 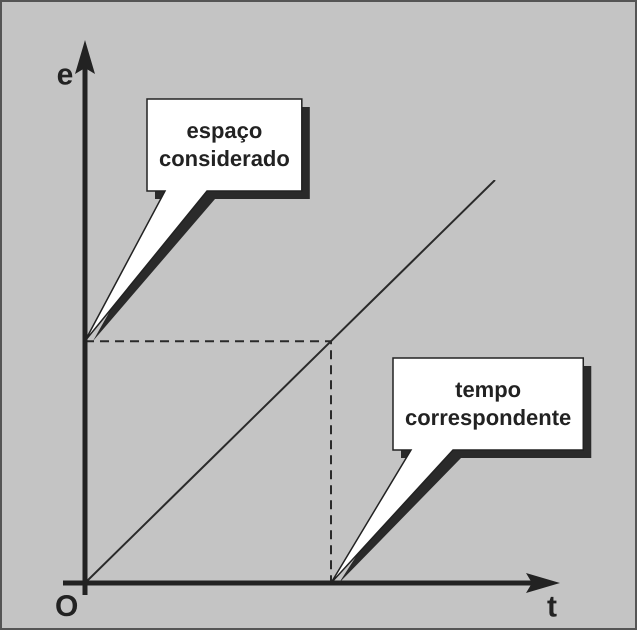 What do you see at coordinates (65, 75) in the screenshot?
I see `y-axis-title: e` at bounding box center [65, 75].